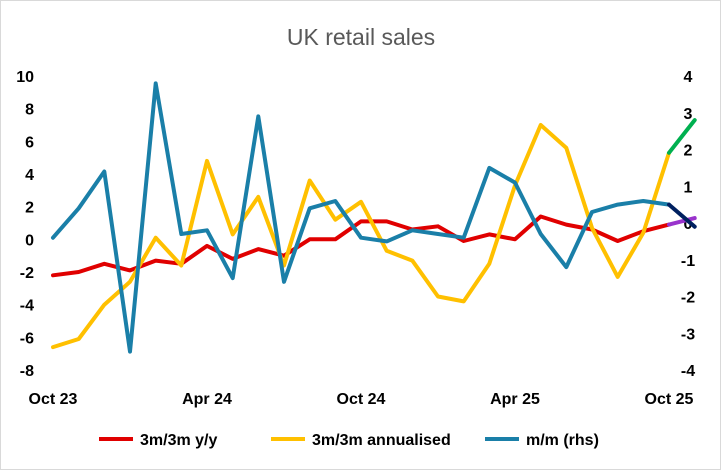 The image size is (721, 470). Describe the element at coordinates (688, 371) in the screenshot. I see `right-axis-tick-label: -4` at that location.